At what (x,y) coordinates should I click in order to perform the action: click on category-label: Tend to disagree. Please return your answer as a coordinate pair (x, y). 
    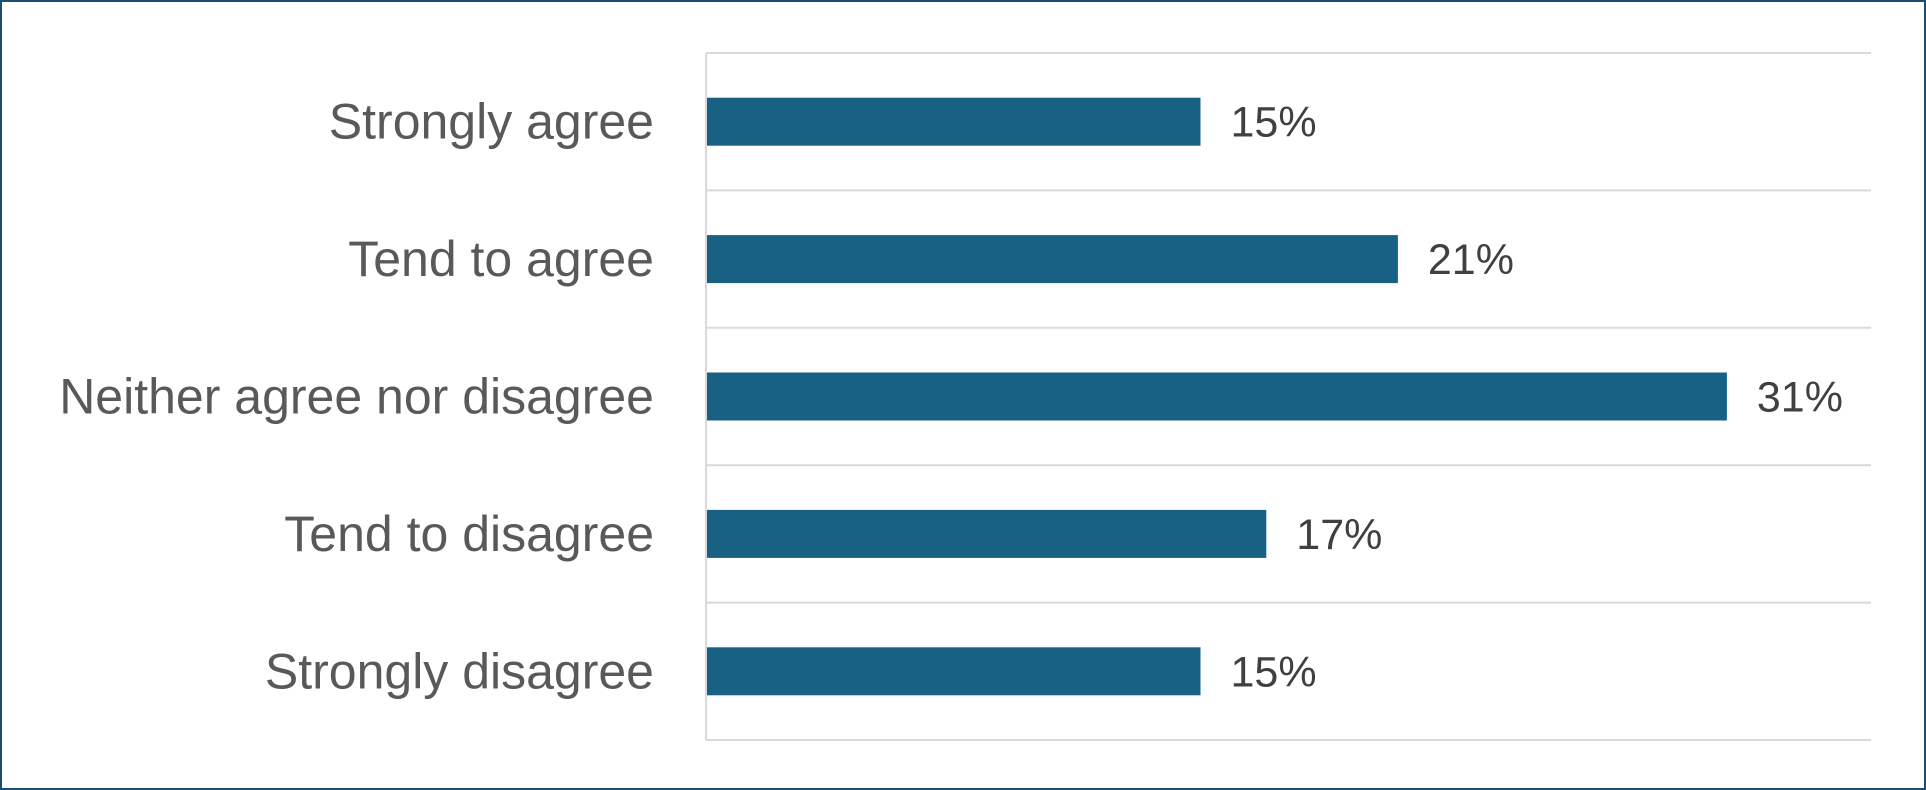
    Looking at the image, I should click on (469, 534).